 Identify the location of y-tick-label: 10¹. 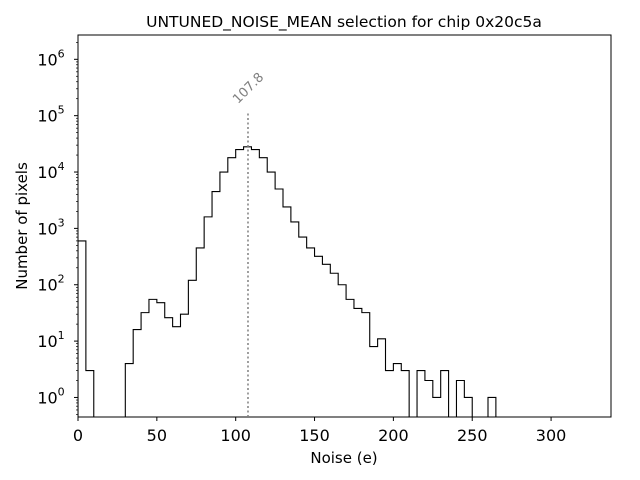
(50, 340).